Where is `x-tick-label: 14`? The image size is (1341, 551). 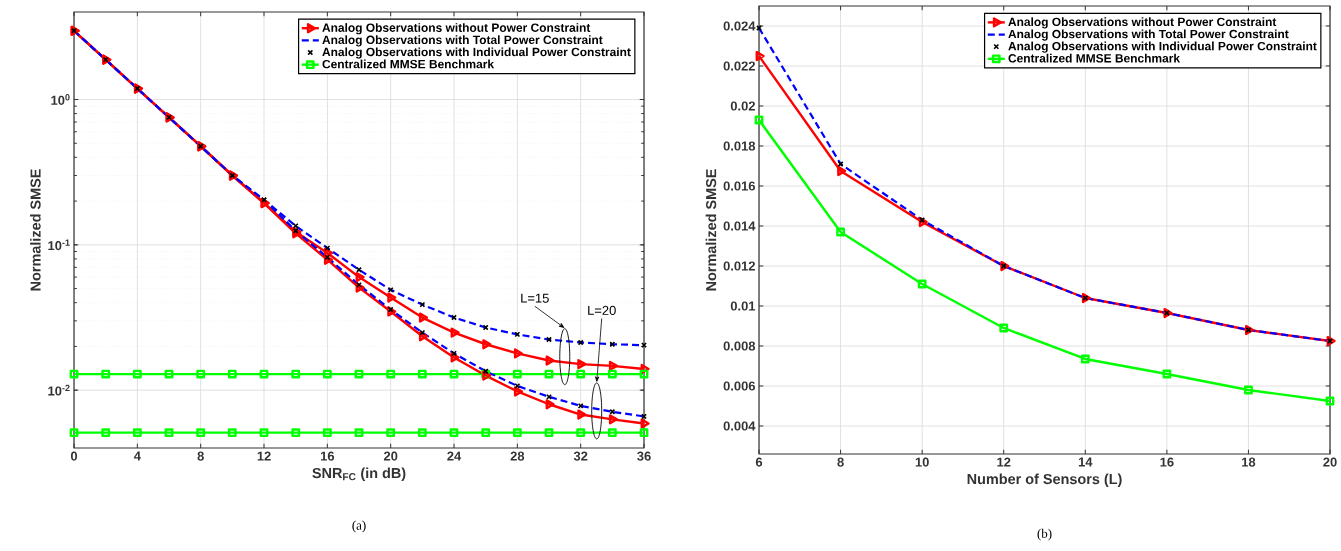 x-tick-label: 14 is located at coordinates (1085, 462).